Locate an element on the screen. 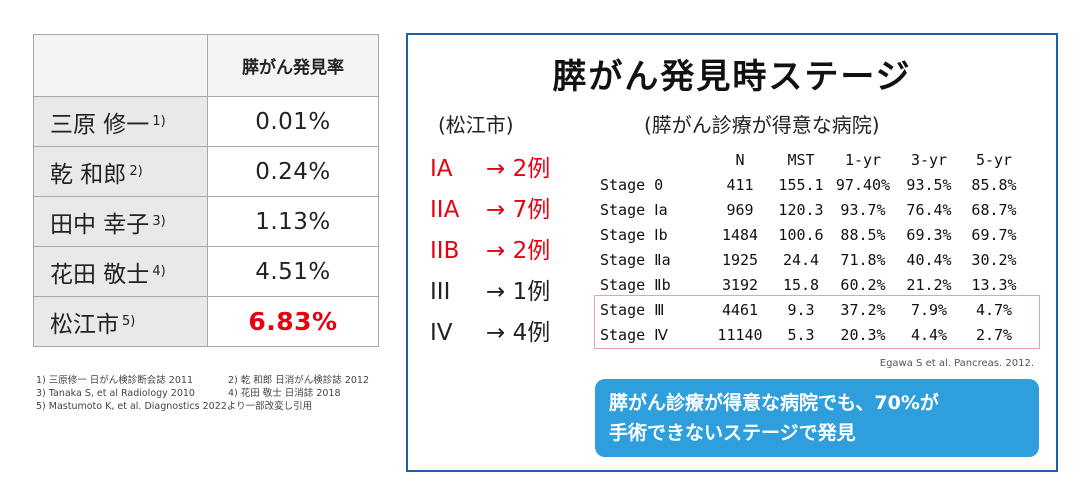  column-header: N is located at coordinates (740, 159).